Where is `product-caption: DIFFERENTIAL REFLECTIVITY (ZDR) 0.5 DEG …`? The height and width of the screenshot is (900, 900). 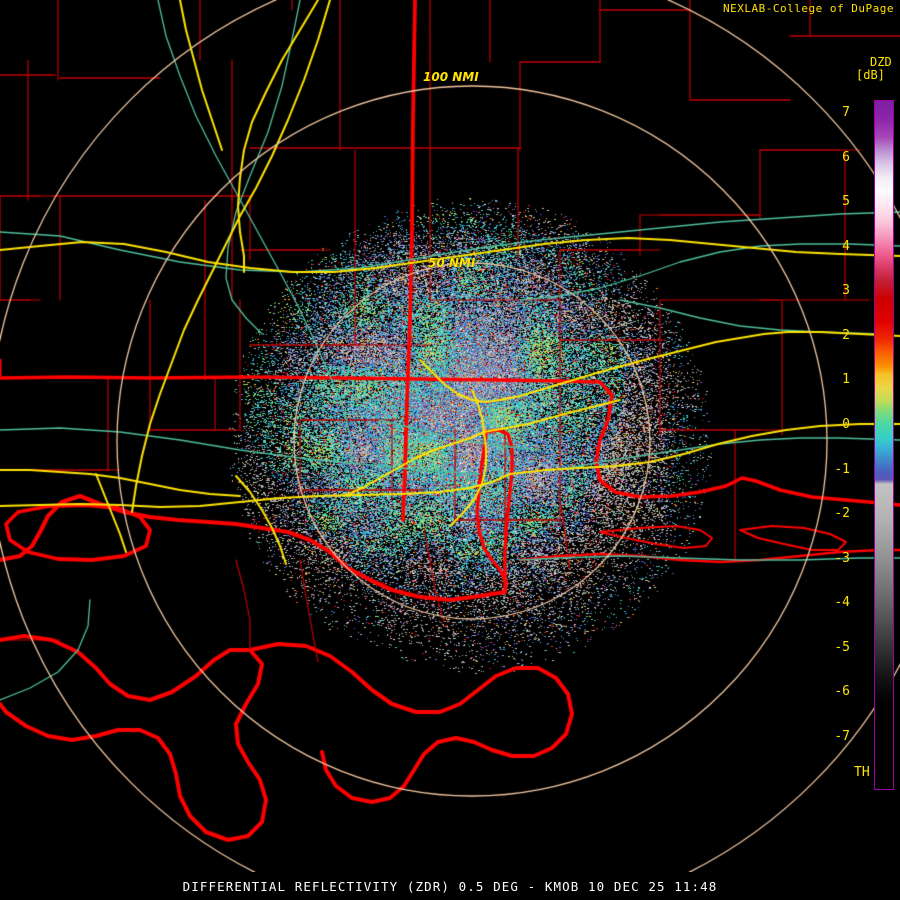
product-caption: DIFFERENTIAL REFLECTIVITY (ZDR) 0.5 DEG … is located at coordinates (450, 886).